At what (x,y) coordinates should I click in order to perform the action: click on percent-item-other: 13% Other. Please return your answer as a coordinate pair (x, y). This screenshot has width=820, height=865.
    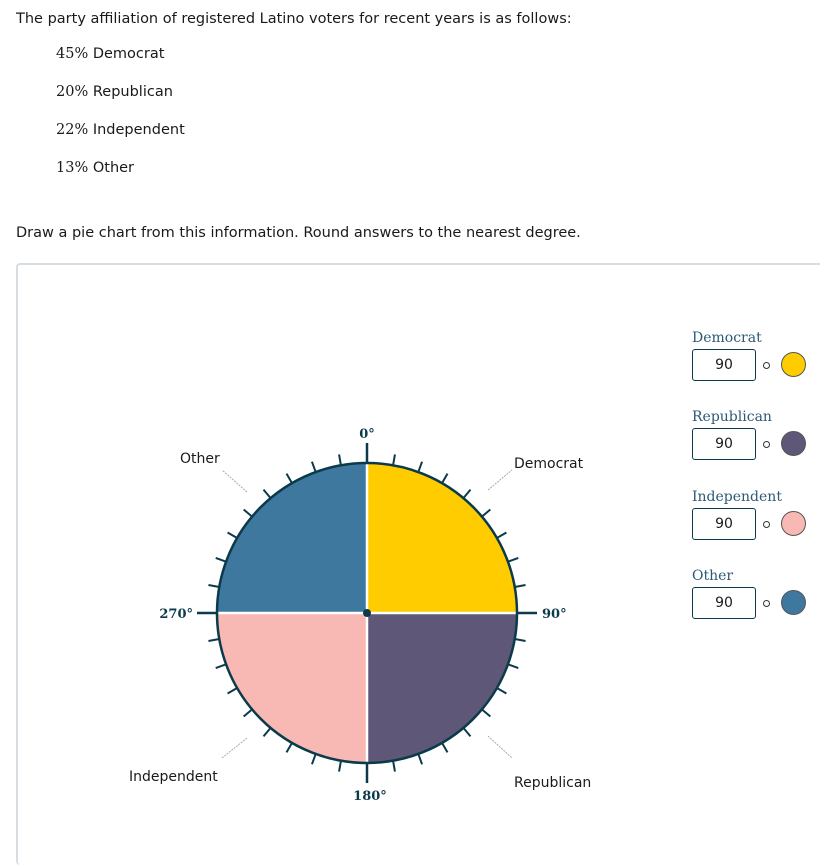
    Looking at the image, I should click on (95, 168).